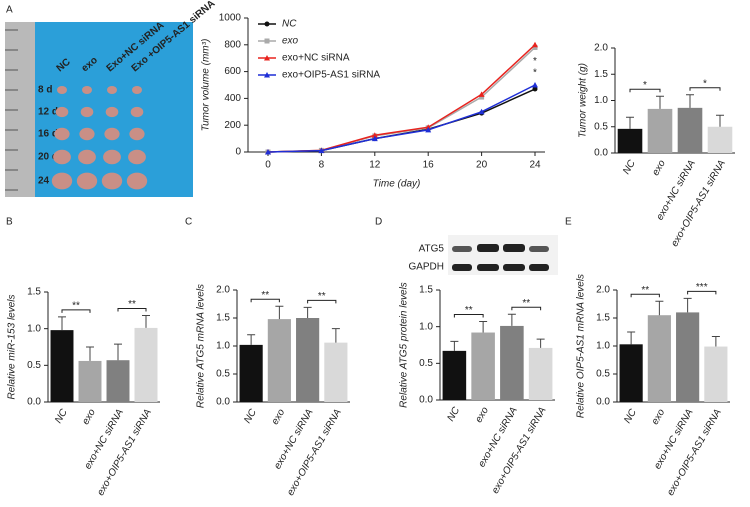 The height and width of the screenshot is (507, 750). What do you see at coordinates (375, 165) in the screenshot?
I see `x-tick-label: 12` at bounding box center [375, 165].